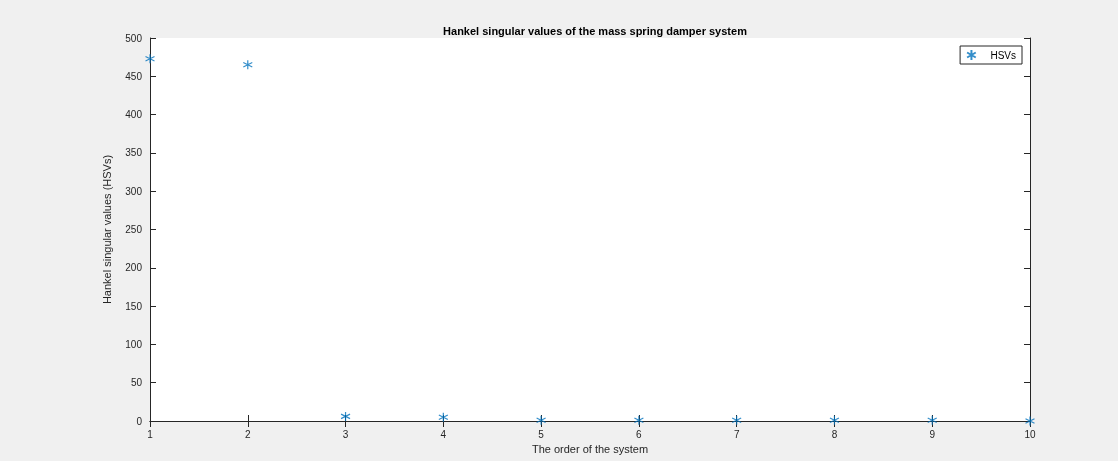 The image size is (1118, 461). Describe the element at coordinates (134, 306) in the screenshot. I see `y-tick-label: 150` at that location.